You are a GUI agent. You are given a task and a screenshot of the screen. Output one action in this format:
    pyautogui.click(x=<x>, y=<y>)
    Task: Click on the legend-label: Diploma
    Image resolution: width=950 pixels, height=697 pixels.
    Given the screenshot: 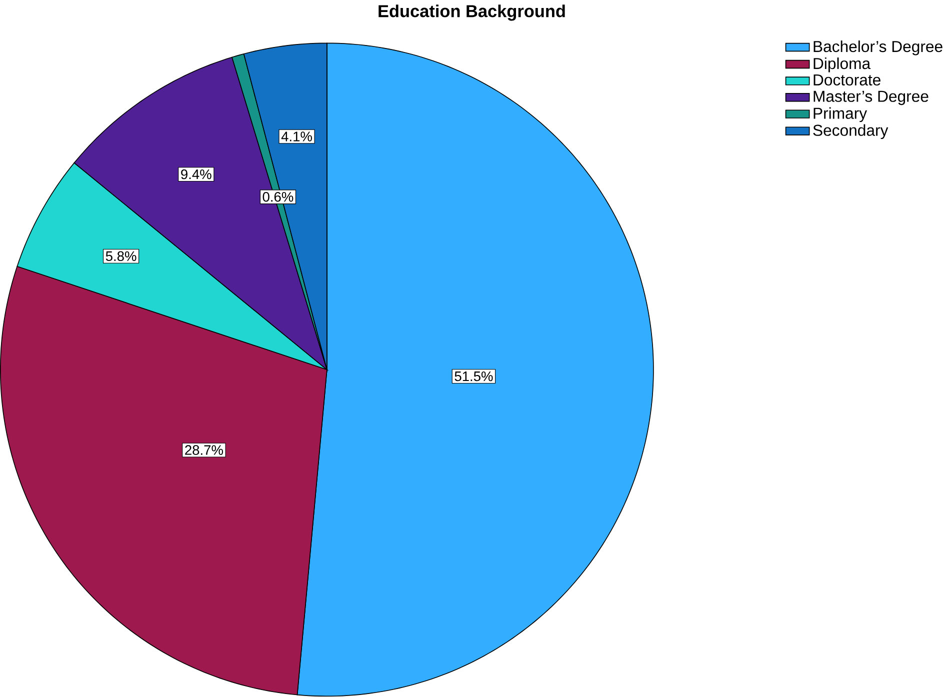 What is the action you would take?
    pyautogui.click(x=842, y=65)
    